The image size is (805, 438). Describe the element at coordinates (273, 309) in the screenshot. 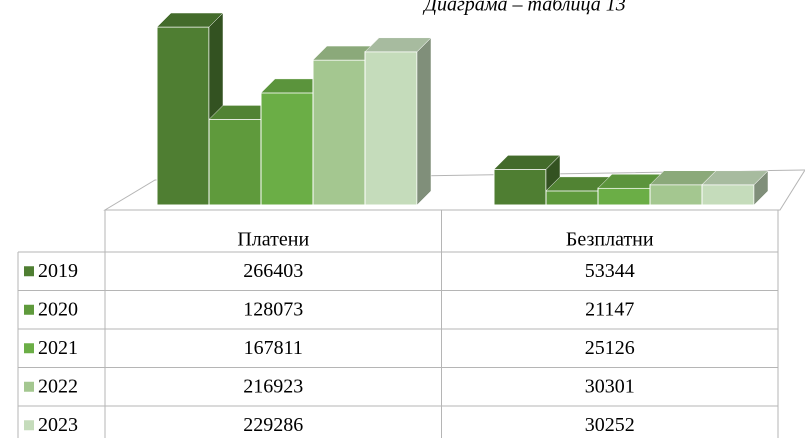

I see `table-value: 128073` at that location.